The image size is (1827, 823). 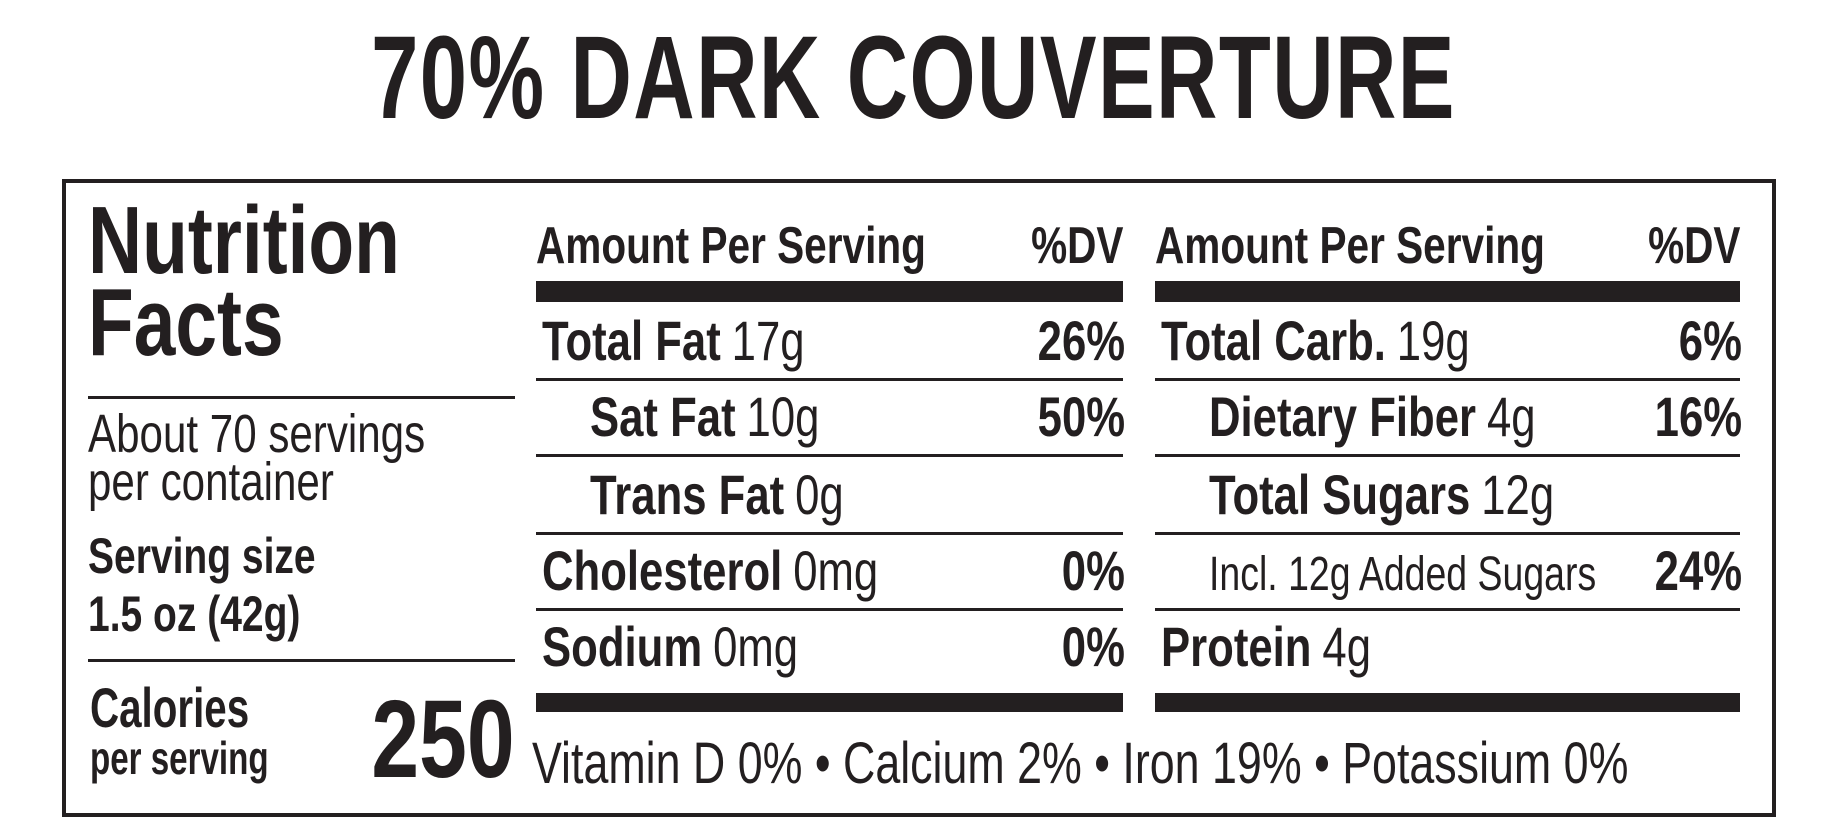 I want to click on nutrient-amount: 17g, so click(x=768, y=340).